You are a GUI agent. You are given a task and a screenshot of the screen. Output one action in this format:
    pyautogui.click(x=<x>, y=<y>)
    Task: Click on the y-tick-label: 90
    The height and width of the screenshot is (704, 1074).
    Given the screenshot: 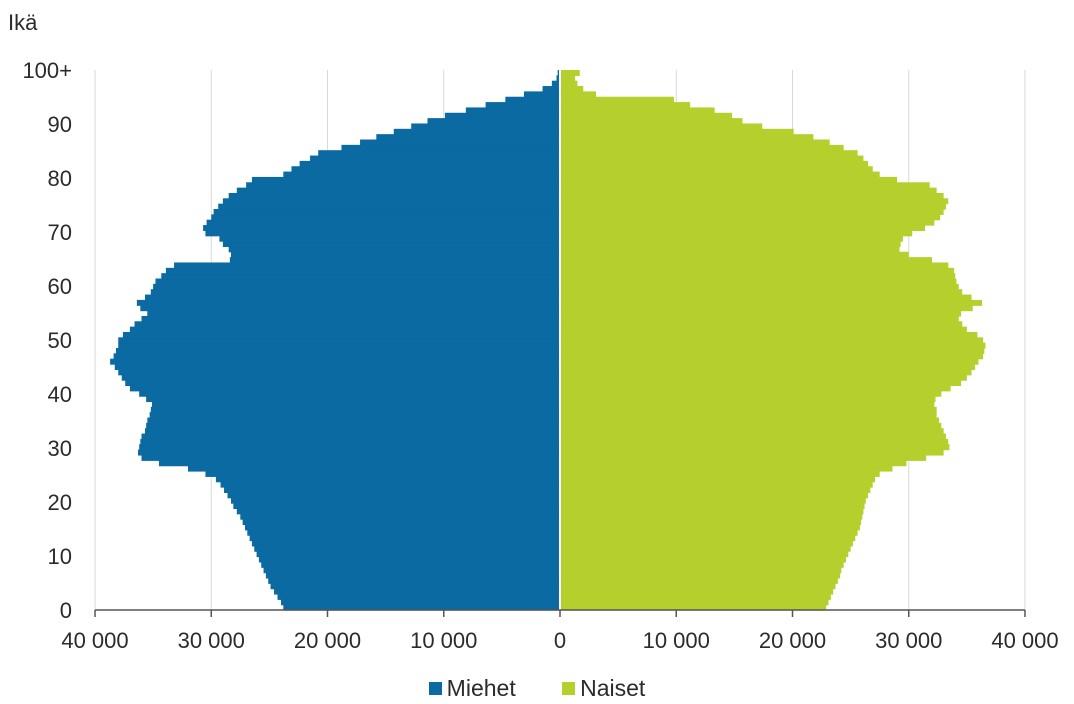 What is the action you would take?
    pyautogui.click(x=60, y=124)
    